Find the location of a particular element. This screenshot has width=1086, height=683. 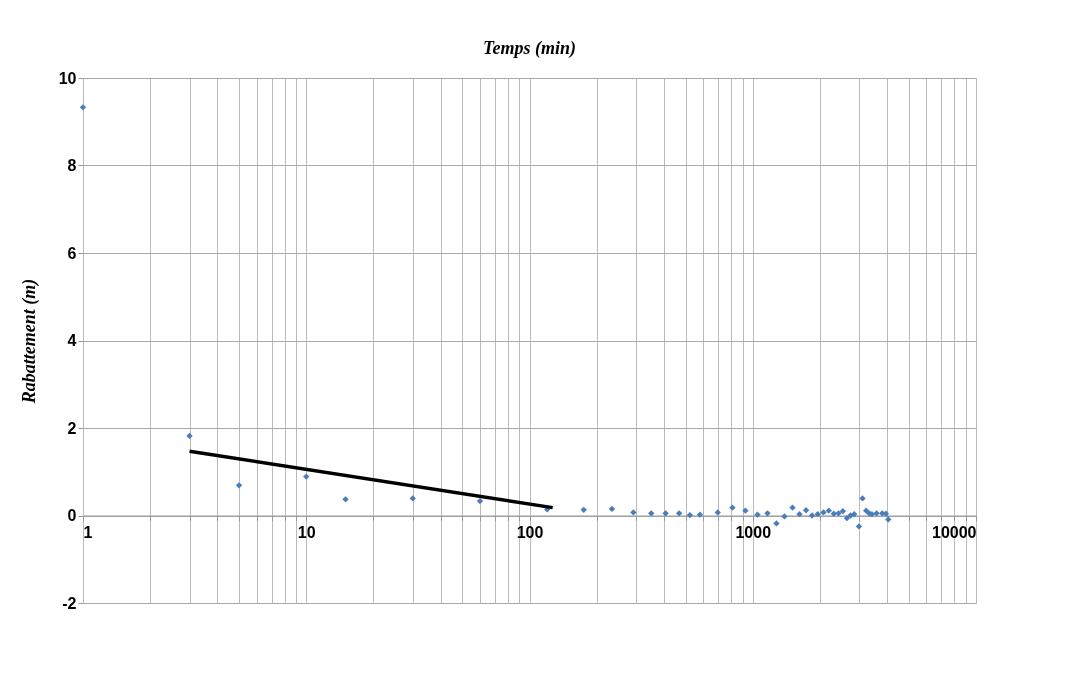

y-tick-label: 2 is located at coordinates (72, 428).